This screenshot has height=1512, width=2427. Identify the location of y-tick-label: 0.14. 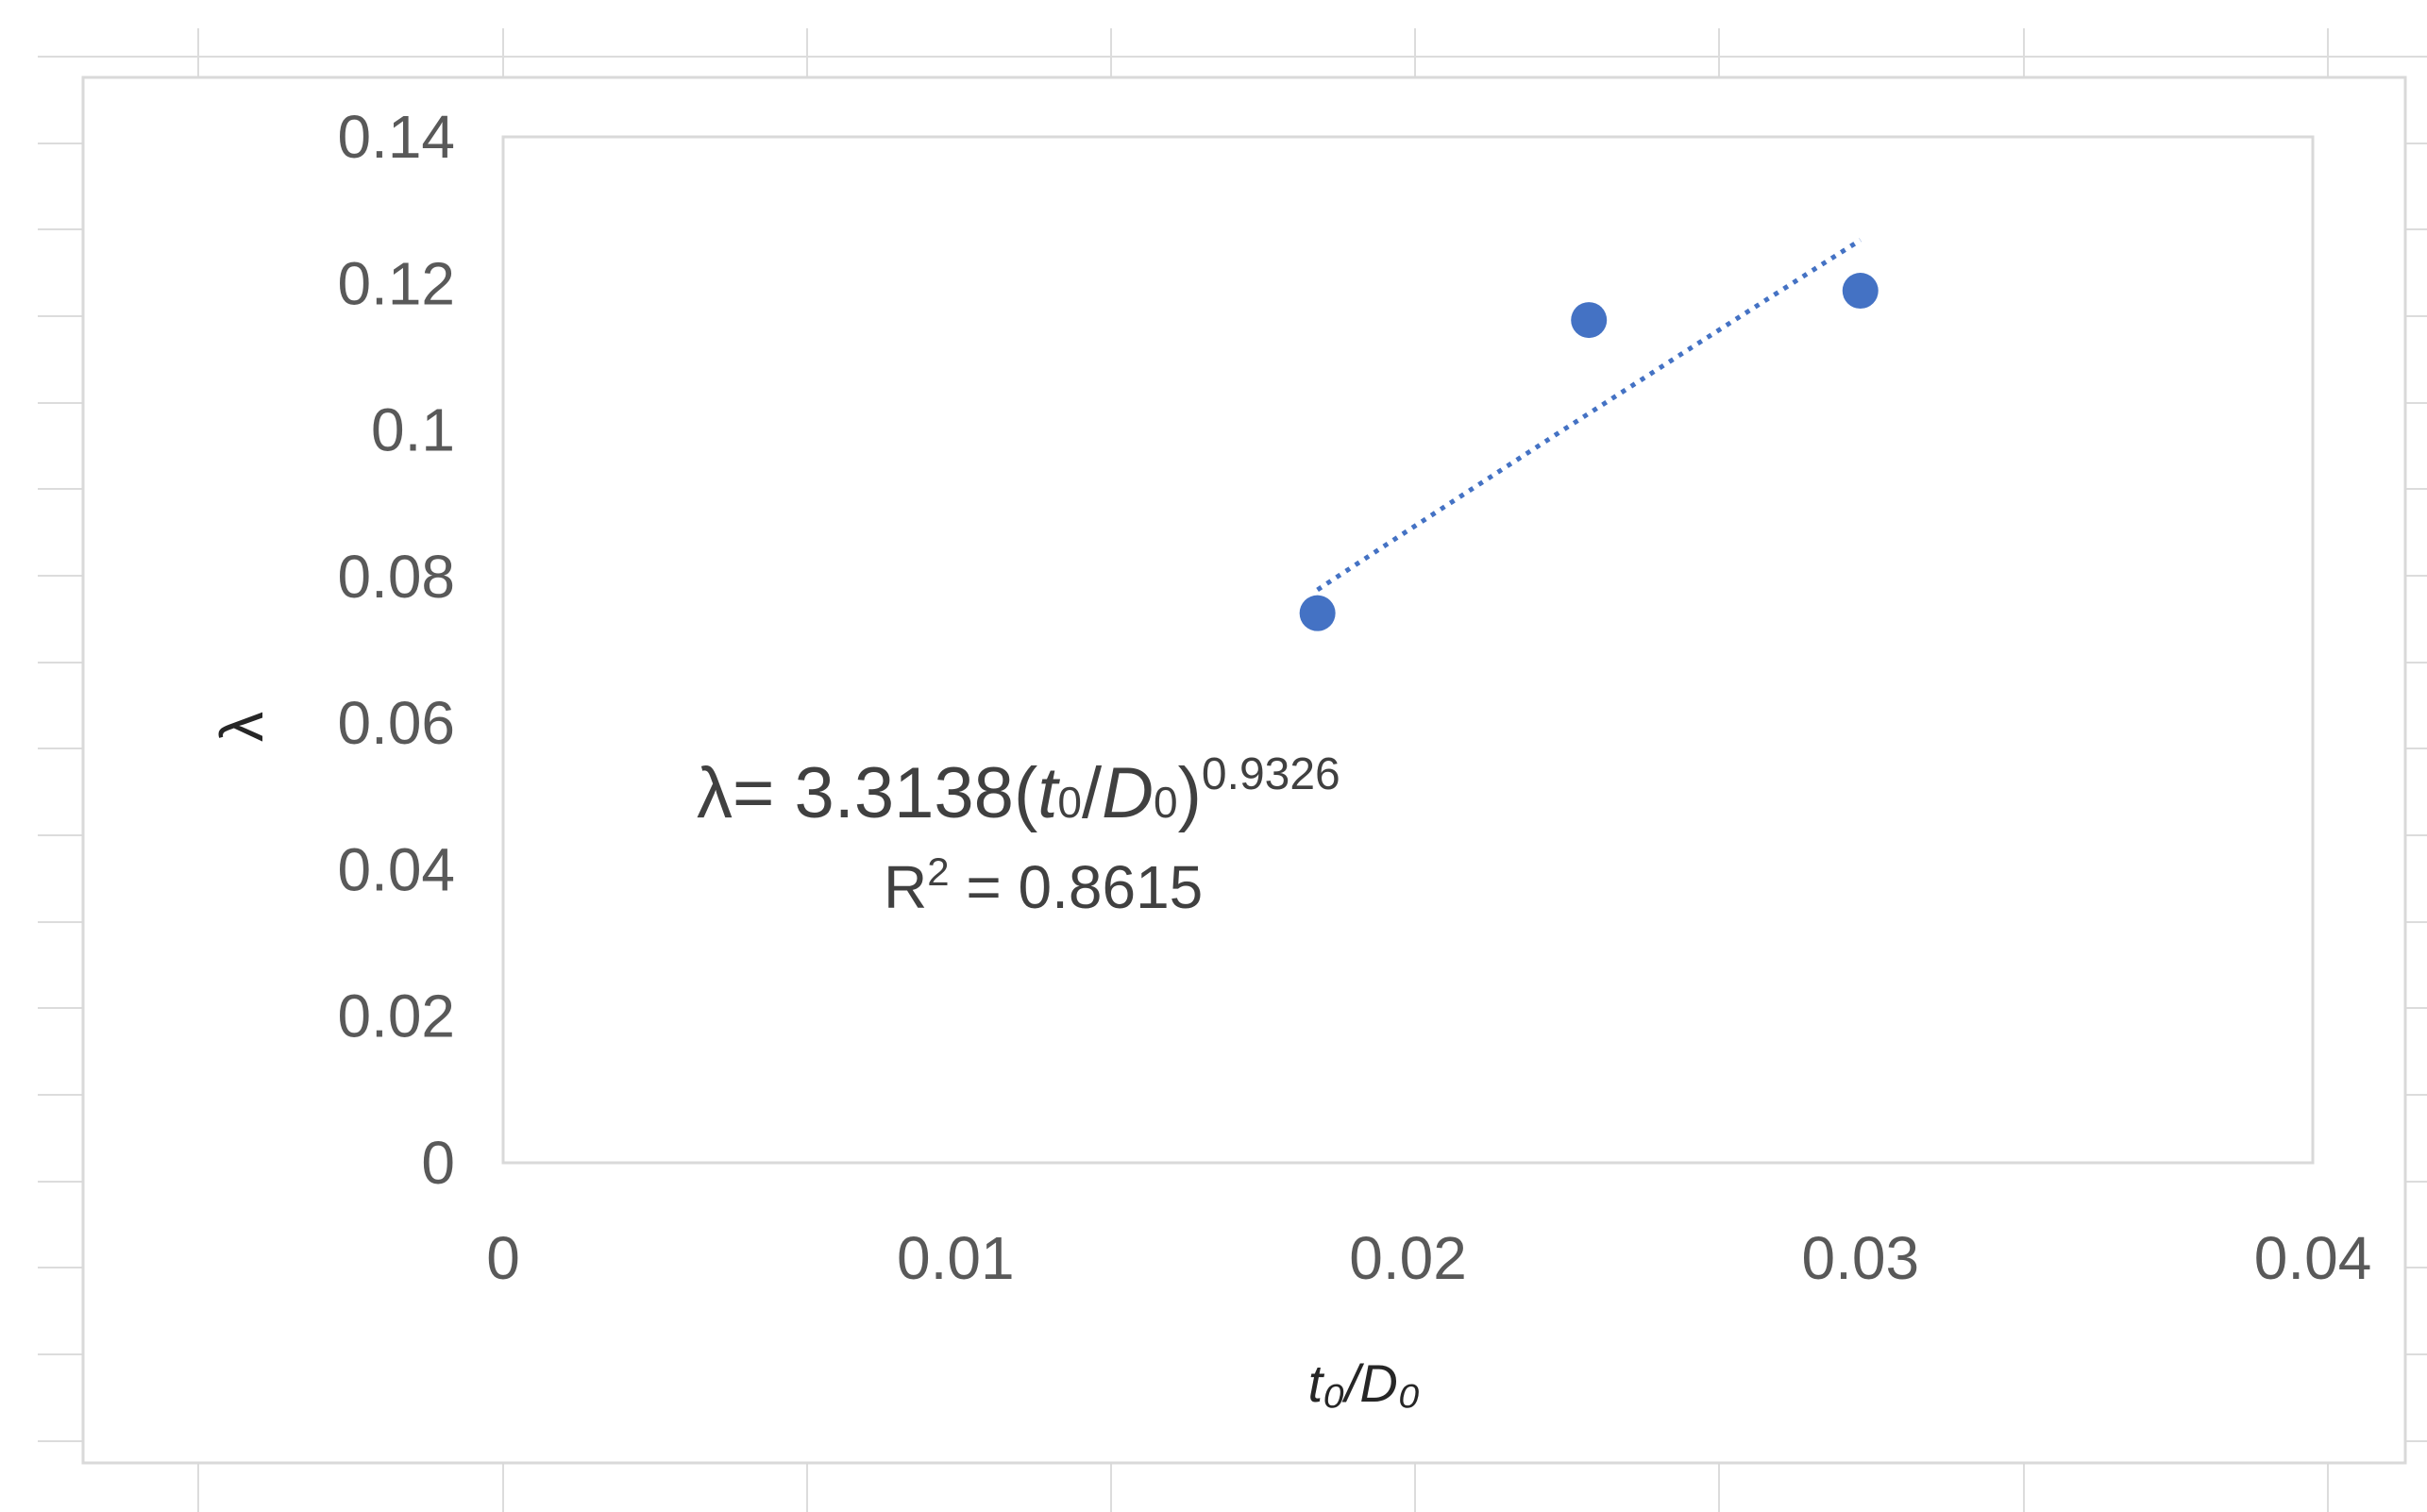
(396, 137).